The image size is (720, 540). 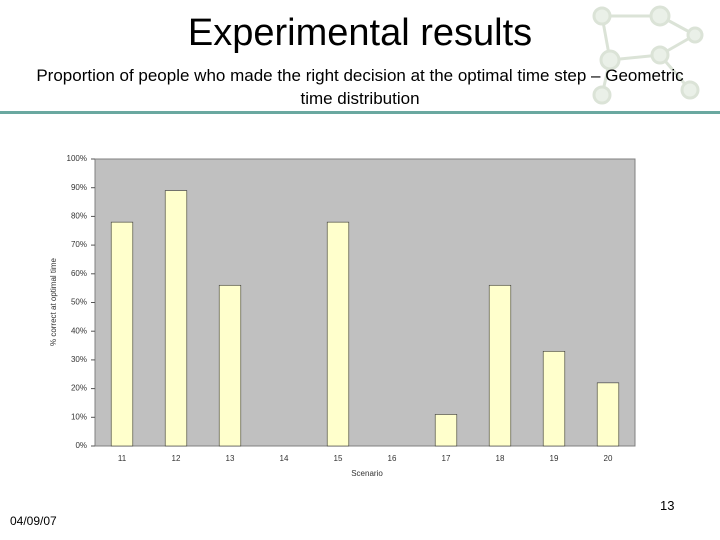 I want to click on x-tick-label: 11, so click(x=122, y=458).